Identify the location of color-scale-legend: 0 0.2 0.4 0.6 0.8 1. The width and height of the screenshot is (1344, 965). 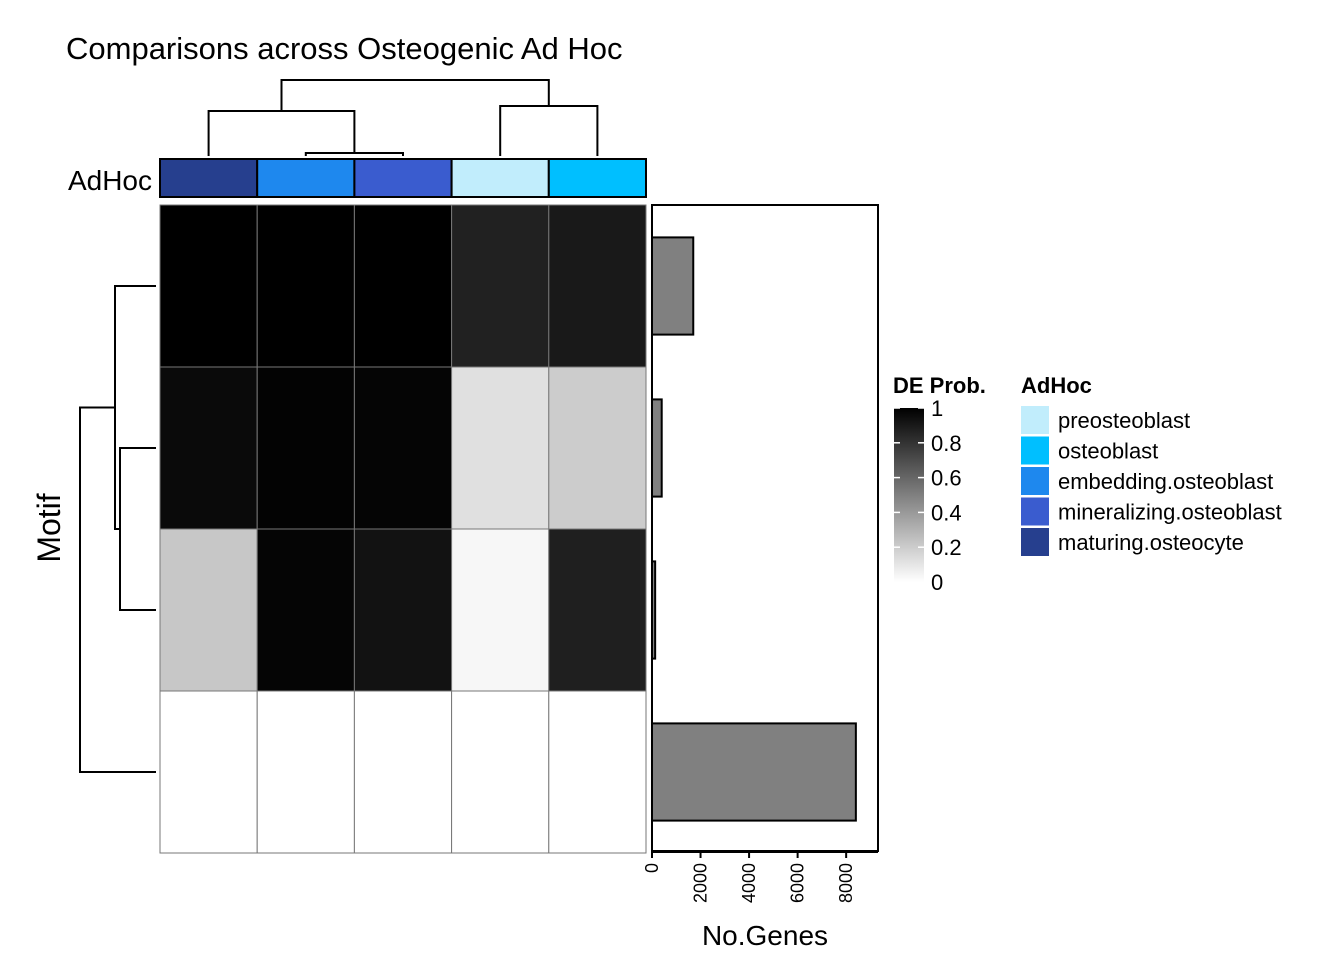
(928, 495).